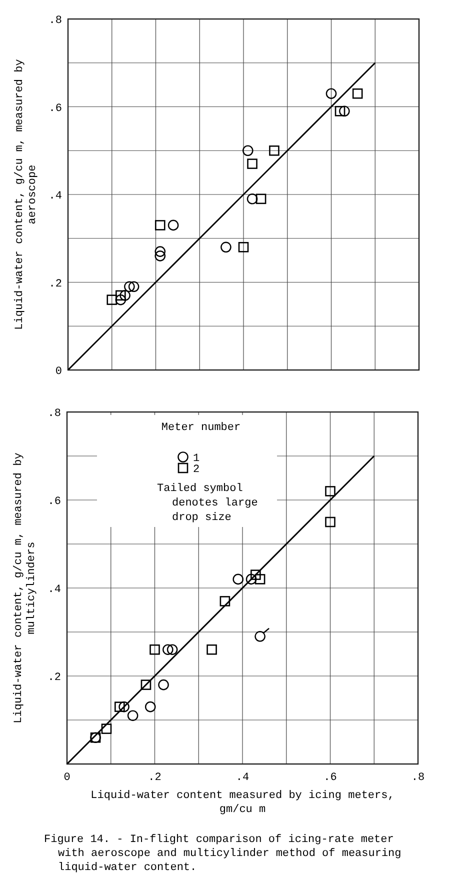  Describe the element at coordinates (330, 778) in the screenshot. I see `x-tick-label: .6` at that location.